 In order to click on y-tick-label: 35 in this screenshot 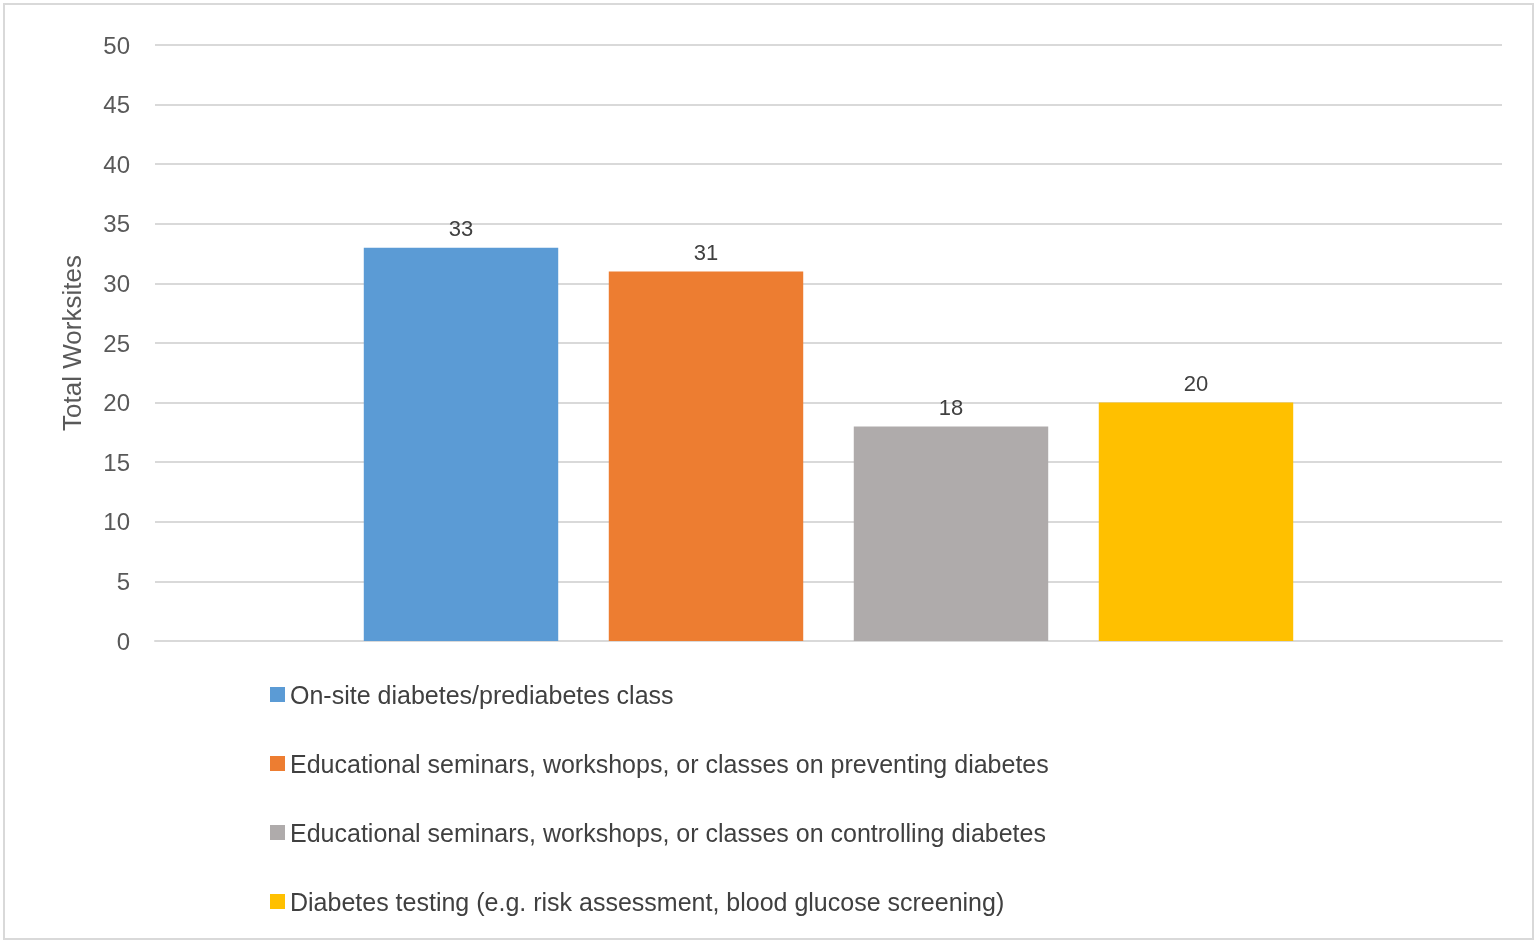, I will do `click(116, 224)`.